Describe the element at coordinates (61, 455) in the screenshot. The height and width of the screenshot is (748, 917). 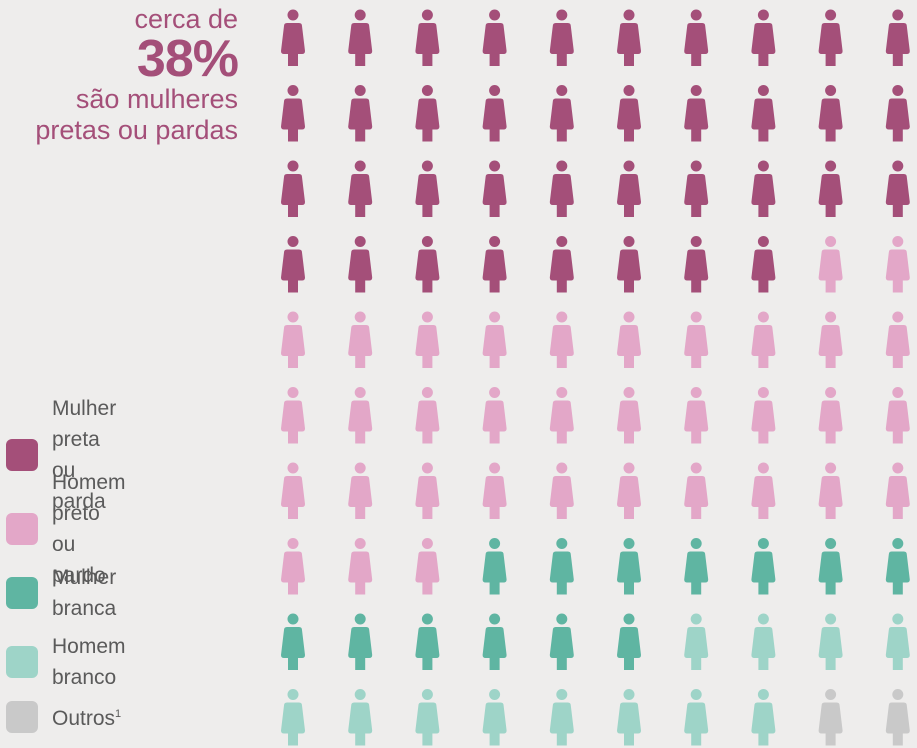
I see `legend-item-mulher-preta-parda: Mulher preta ou parda` at that location.